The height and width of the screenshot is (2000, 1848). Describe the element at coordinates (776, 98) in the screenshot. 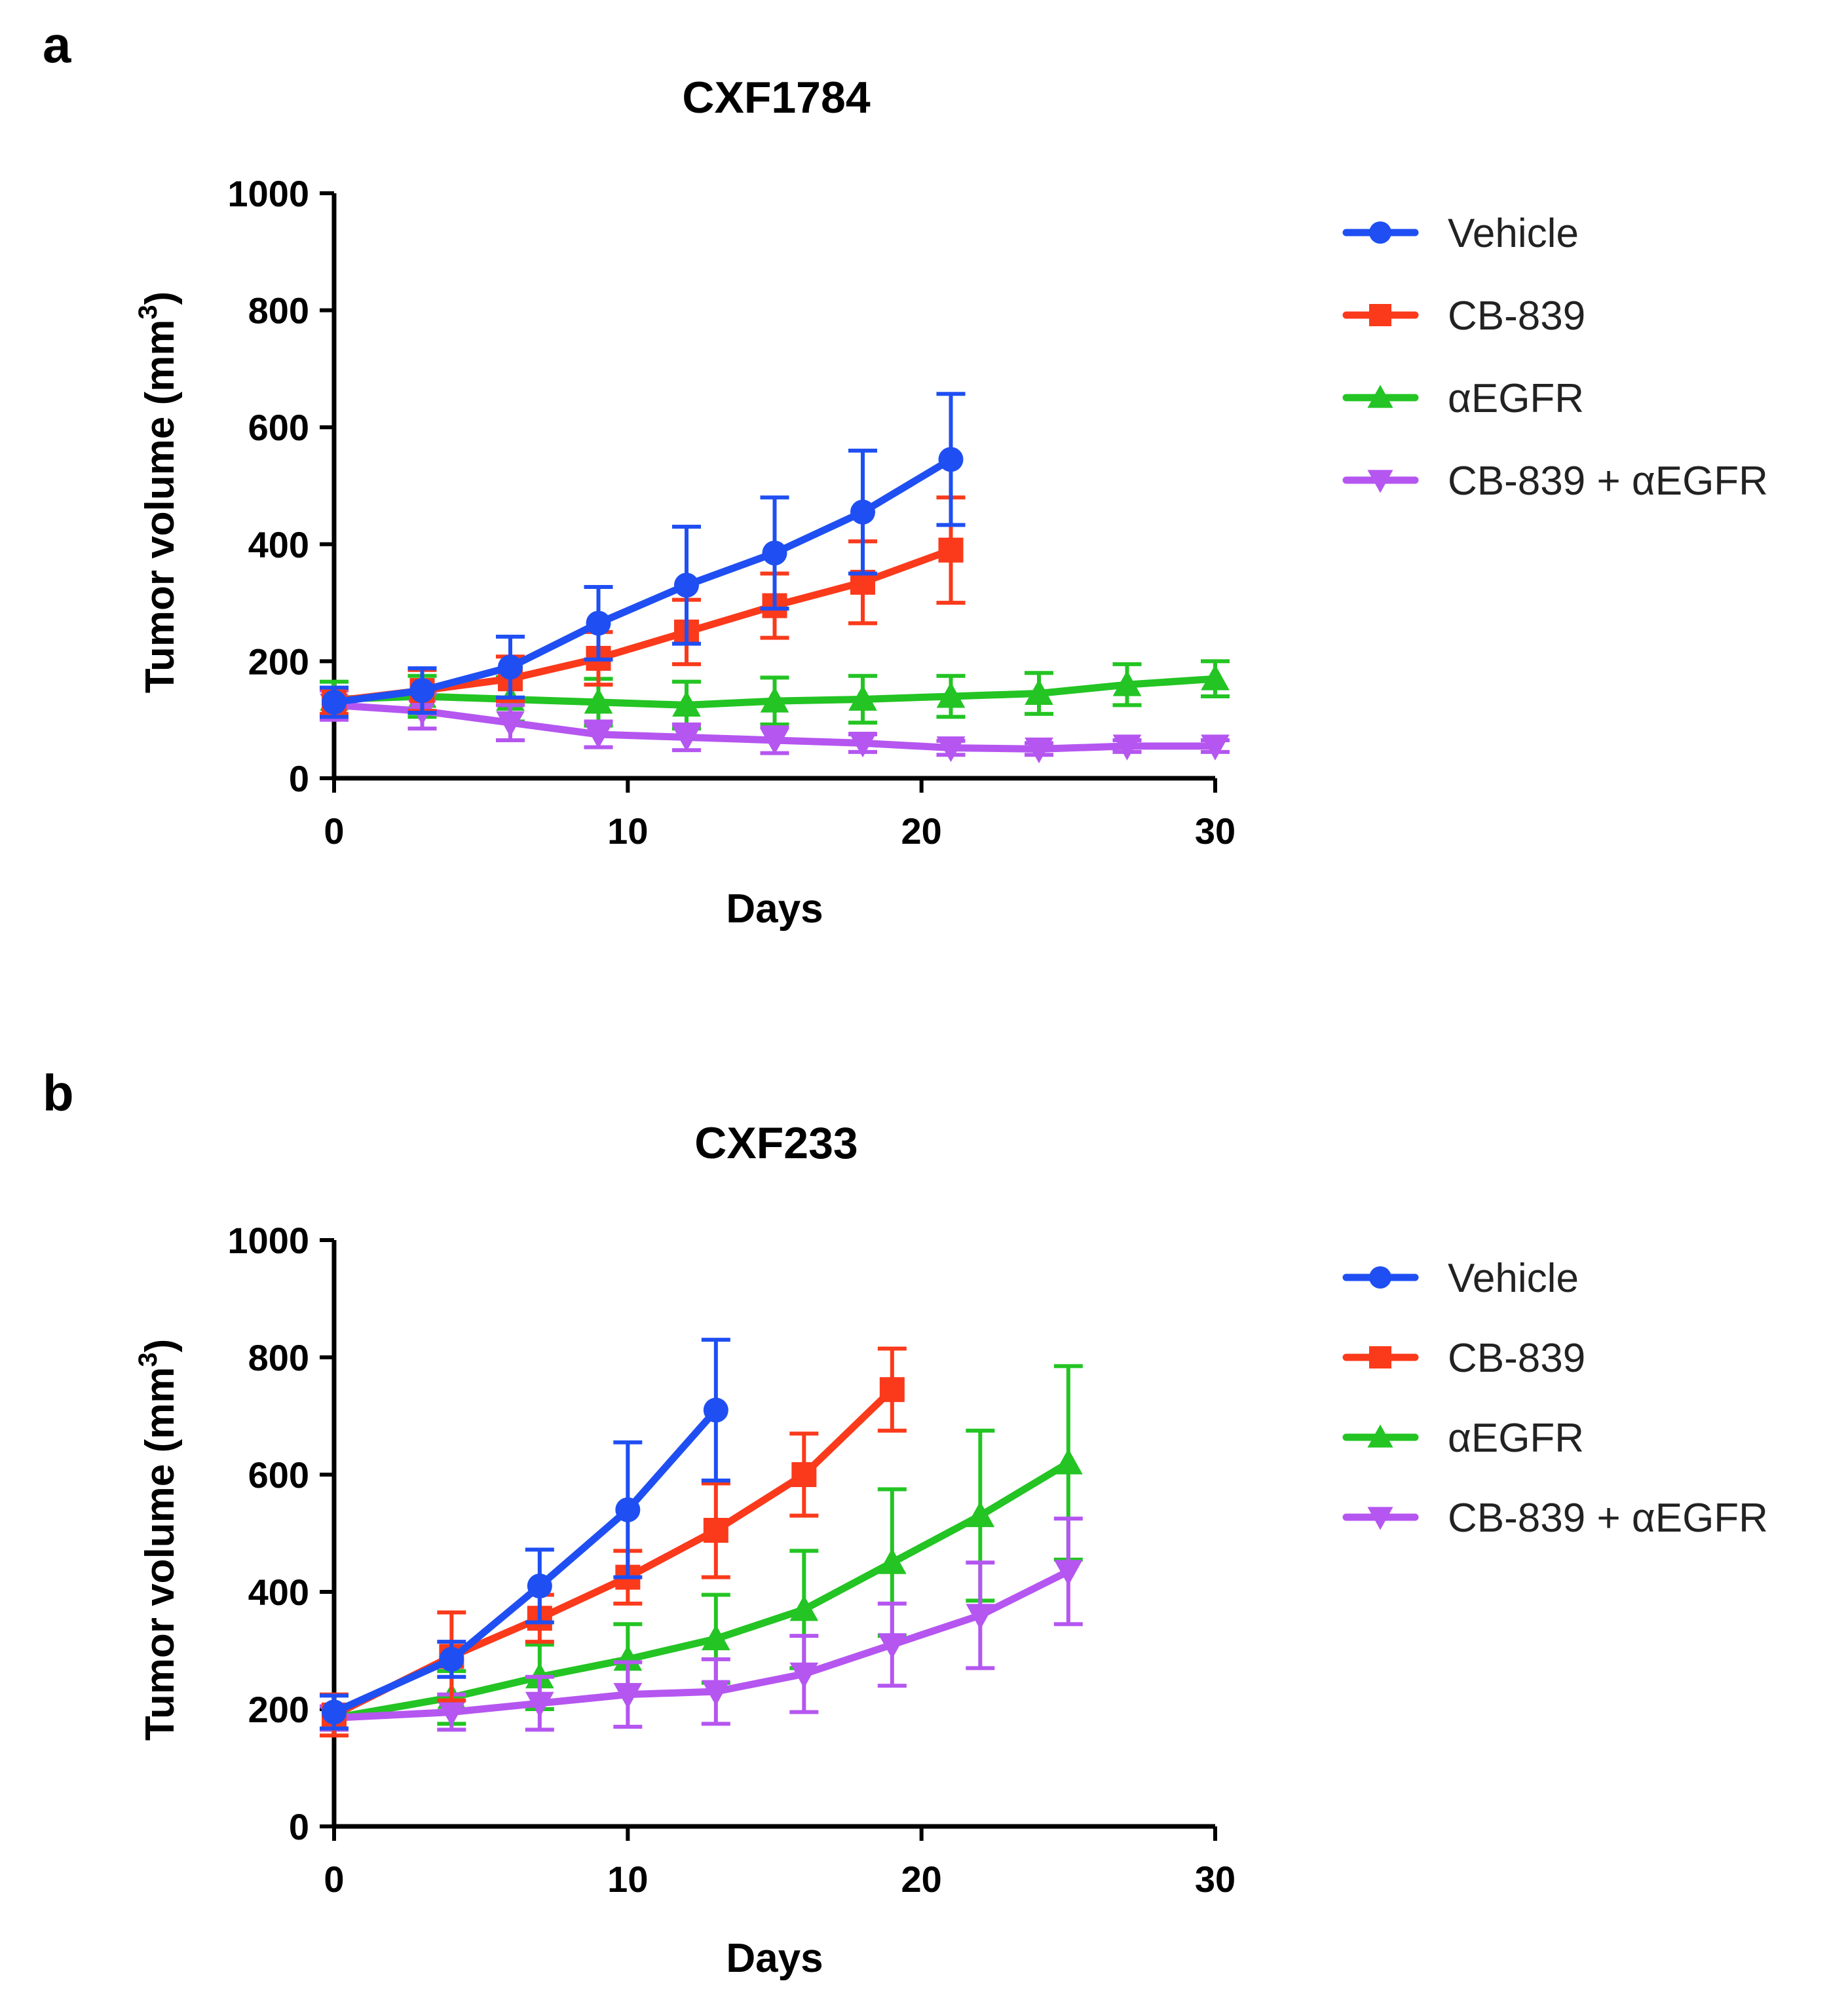

I see `chart-title: CXF1784` at that location.